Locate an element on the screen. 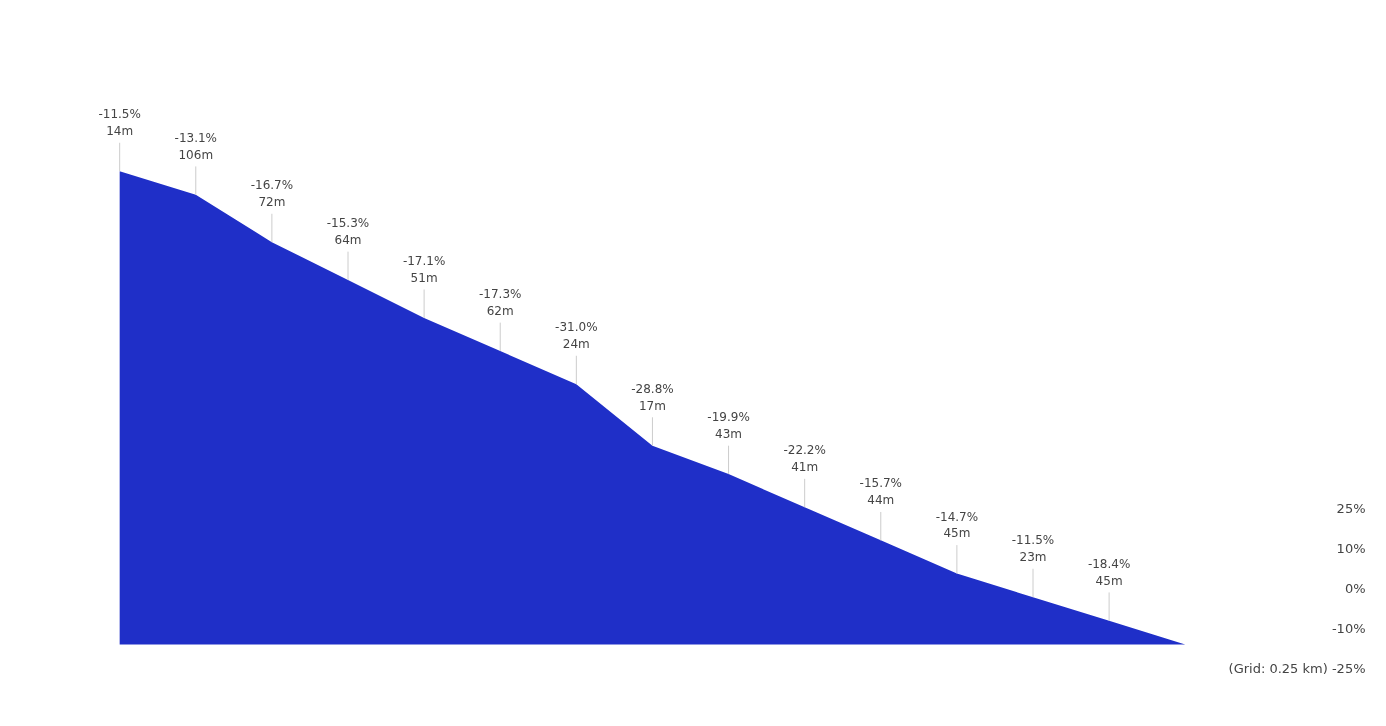  text: -14.7% 45m is located at coordinates (957, 525).